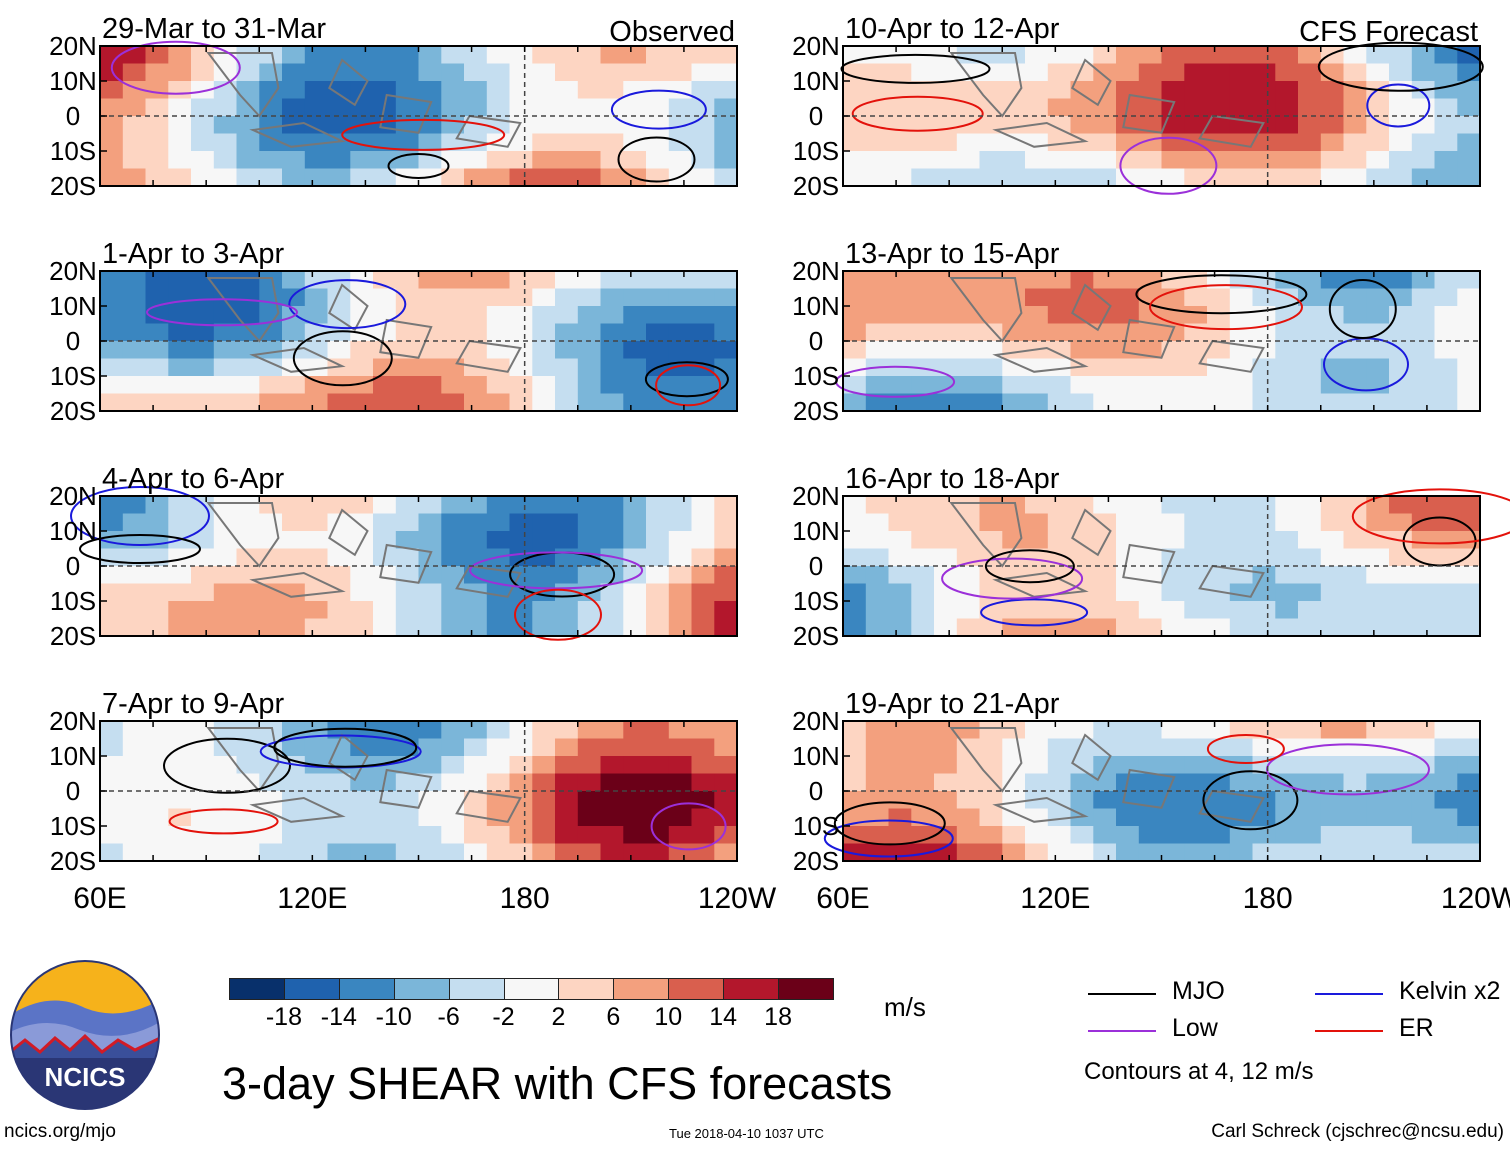 This screenshot has width=1510, height=1149. Describe the element at coordinates (806, 989) in the screenshot. I see `colorbar-swatch` at that location.